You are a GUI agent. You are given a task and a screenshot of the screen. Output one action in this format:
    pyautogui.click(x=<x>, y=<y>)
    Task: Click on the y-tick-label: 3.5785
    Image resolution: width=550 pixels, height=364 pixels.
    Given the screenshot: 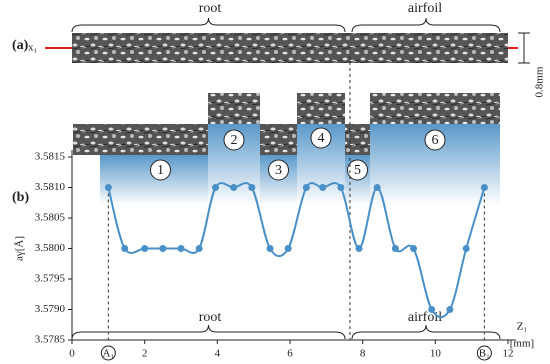 What is the action you would take?
    pyautogui.click(x=50, y=340)
    